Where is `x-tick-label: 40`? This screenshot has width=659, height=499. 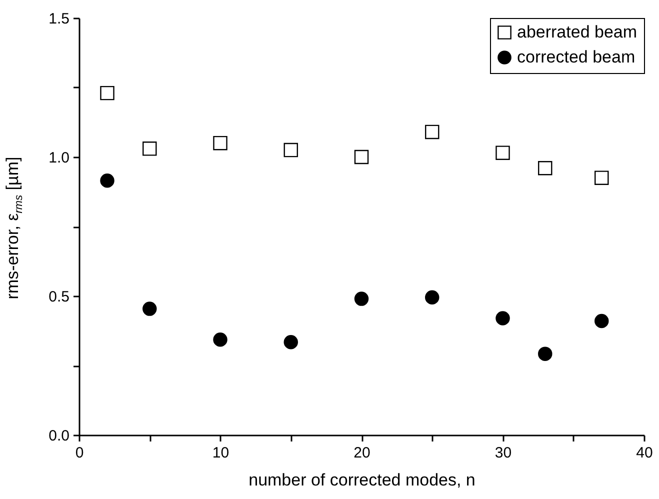 x-tick-label: 40 is located at coordinates (644, 453).